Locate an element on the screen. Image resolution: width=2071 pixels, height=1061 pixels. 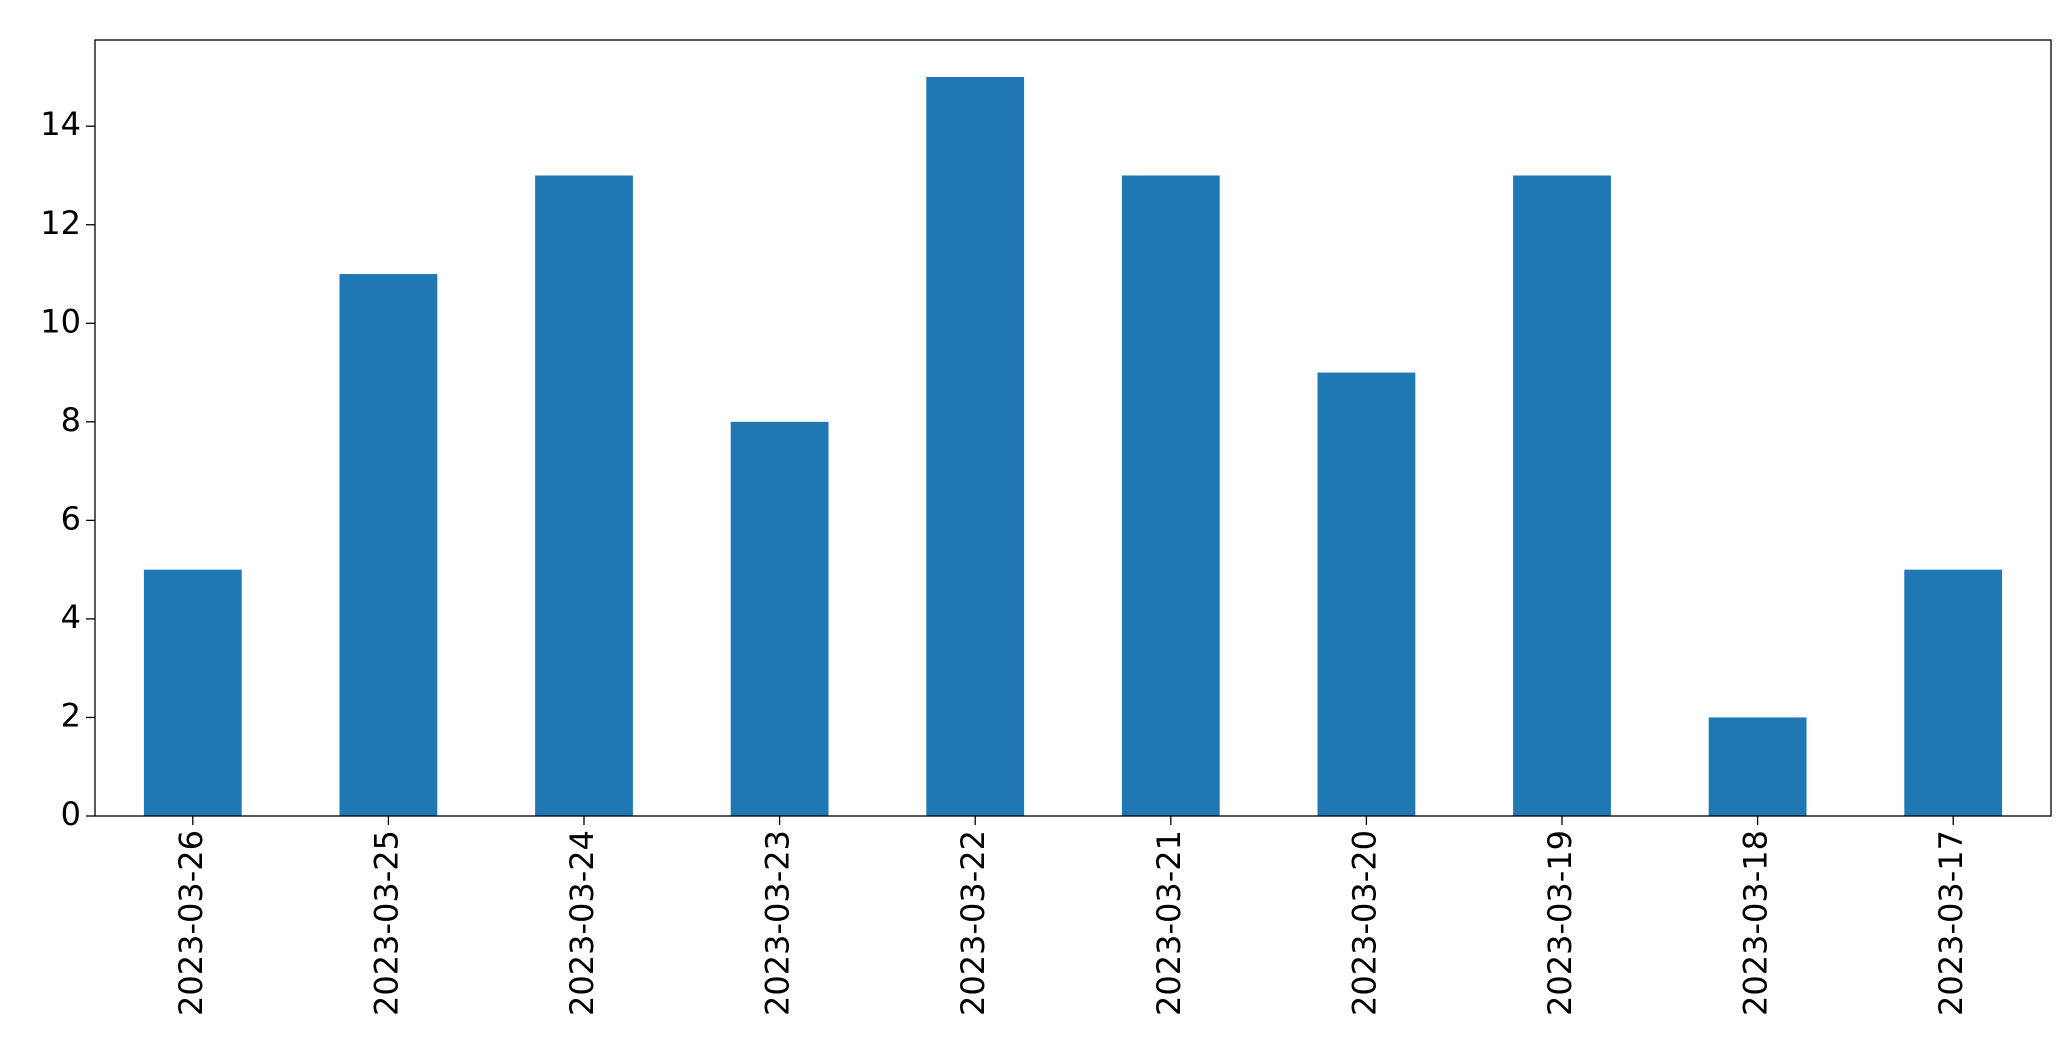
x-tick-label: 2023-03-18 is located at coordinates (1756, 923).